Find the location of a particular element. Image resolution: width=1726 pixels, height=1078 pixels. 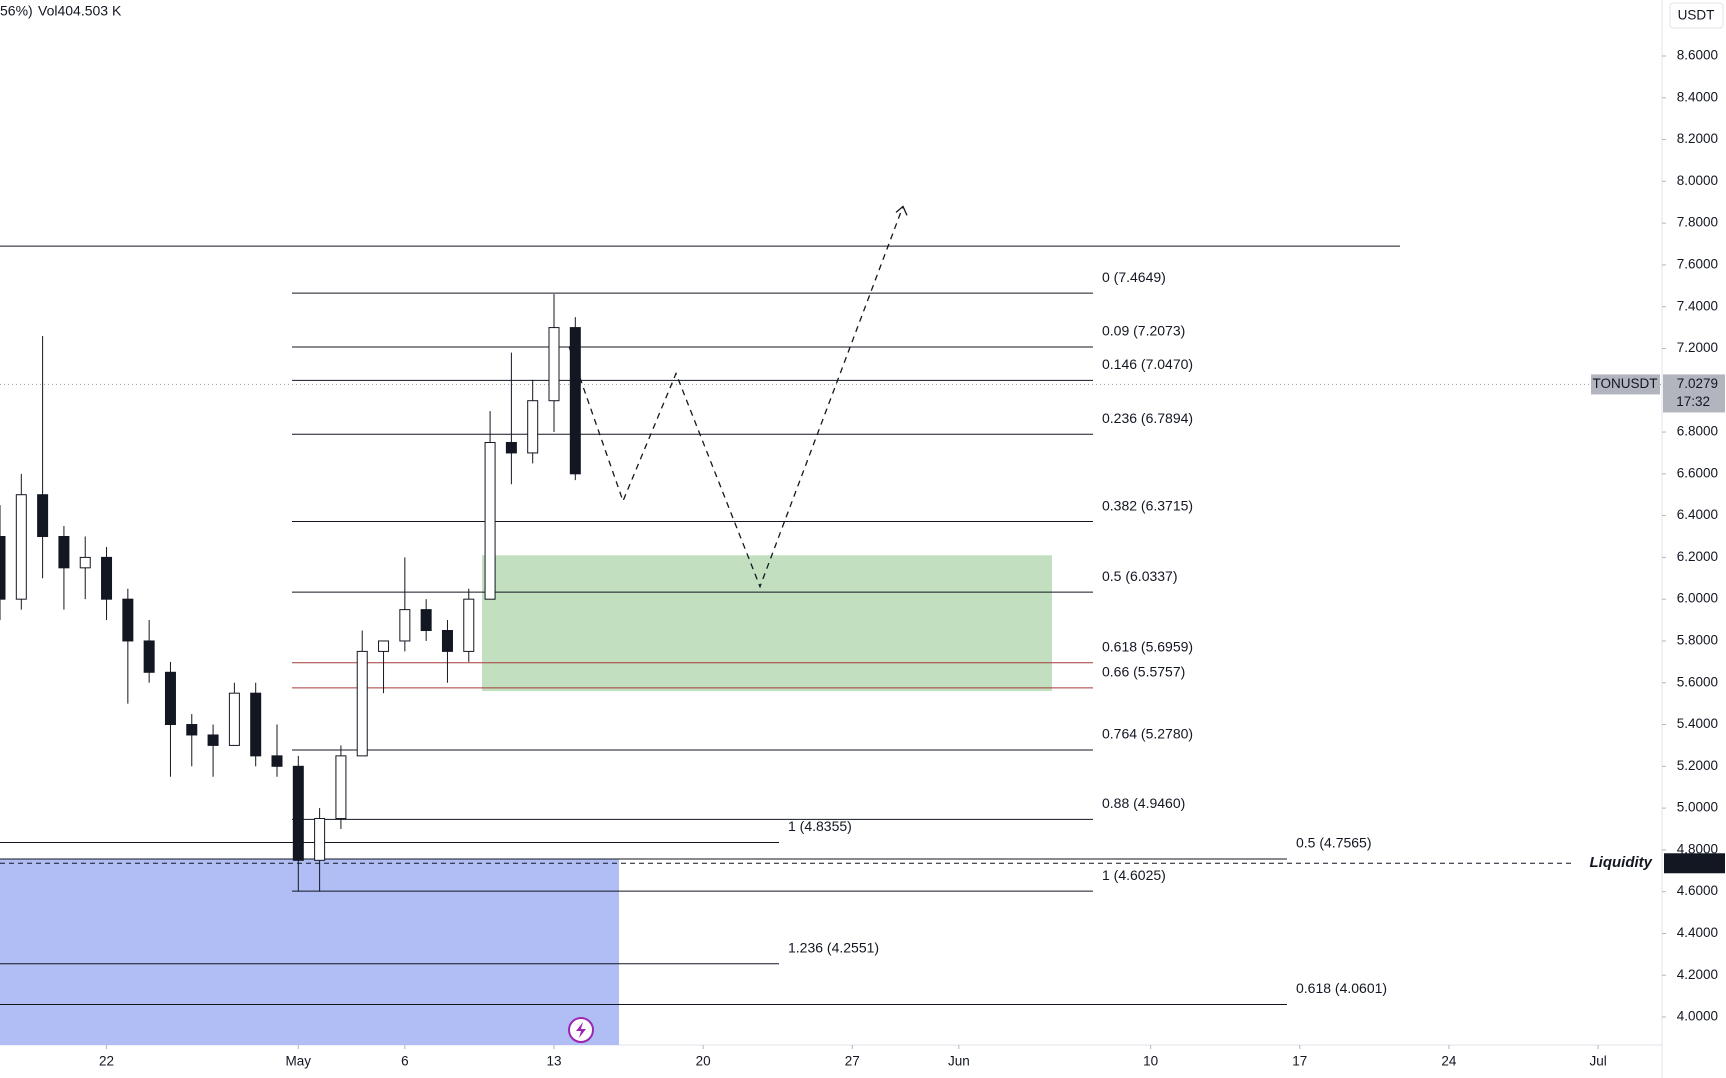

y-tick-label: 6.0000 is located at coordinates (1697, 598).